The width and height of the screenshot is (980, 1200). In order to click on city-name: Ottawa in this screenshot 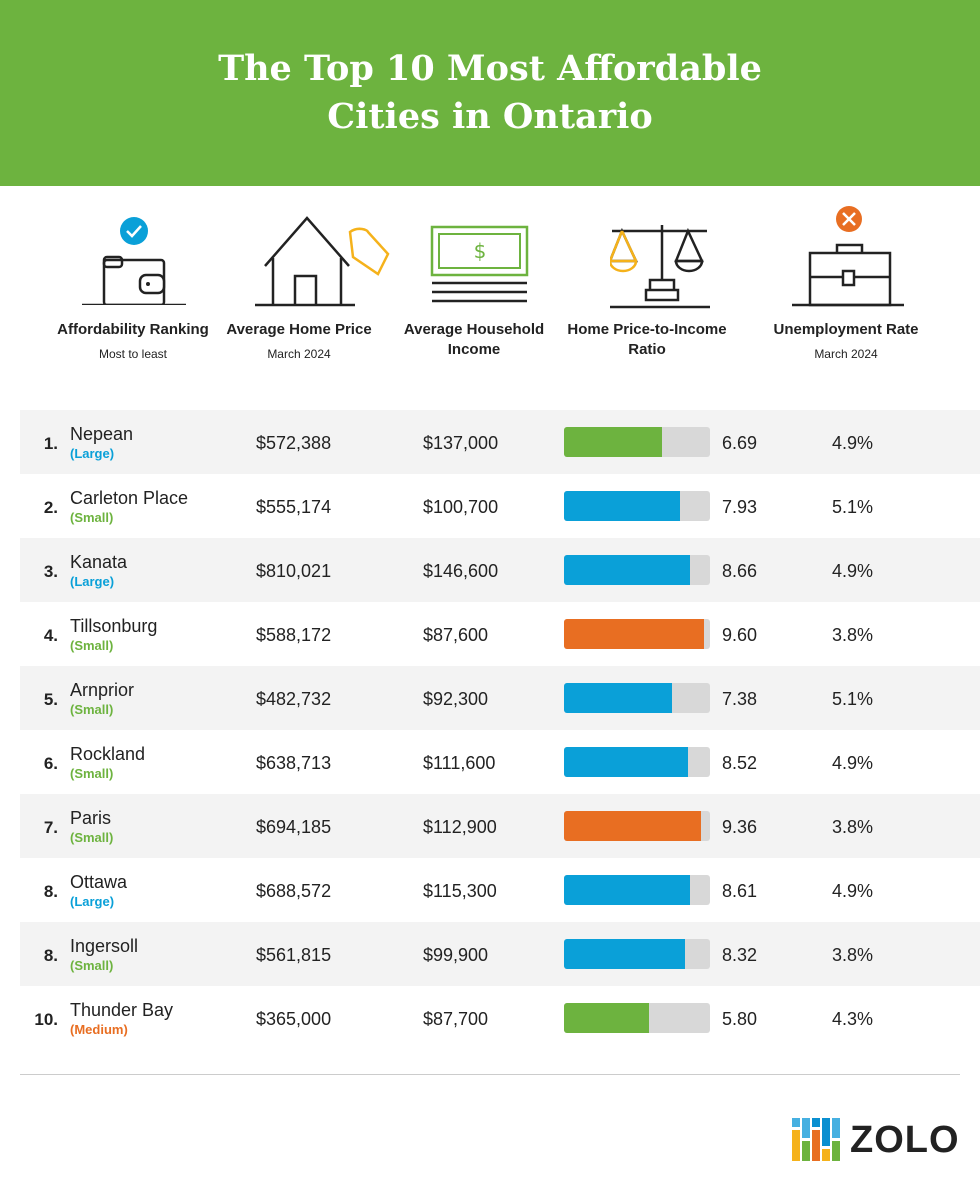, I will do `click(99, 882)`.